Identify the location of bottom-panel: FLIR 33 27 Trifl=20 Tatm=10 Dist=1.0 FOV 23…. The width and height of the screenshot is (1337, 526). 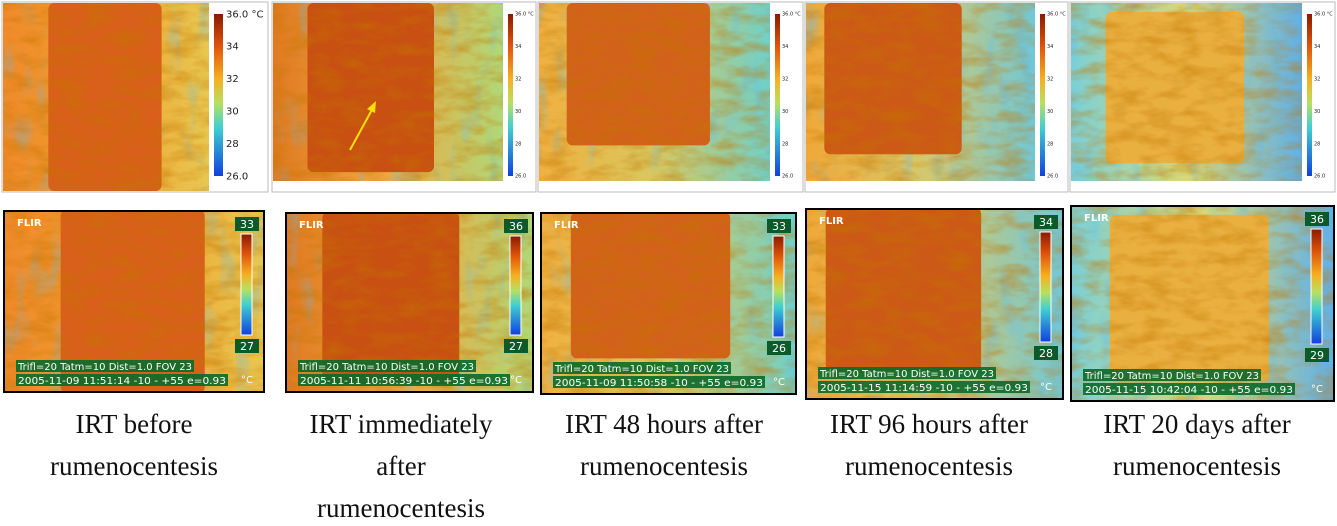
(134, 301).